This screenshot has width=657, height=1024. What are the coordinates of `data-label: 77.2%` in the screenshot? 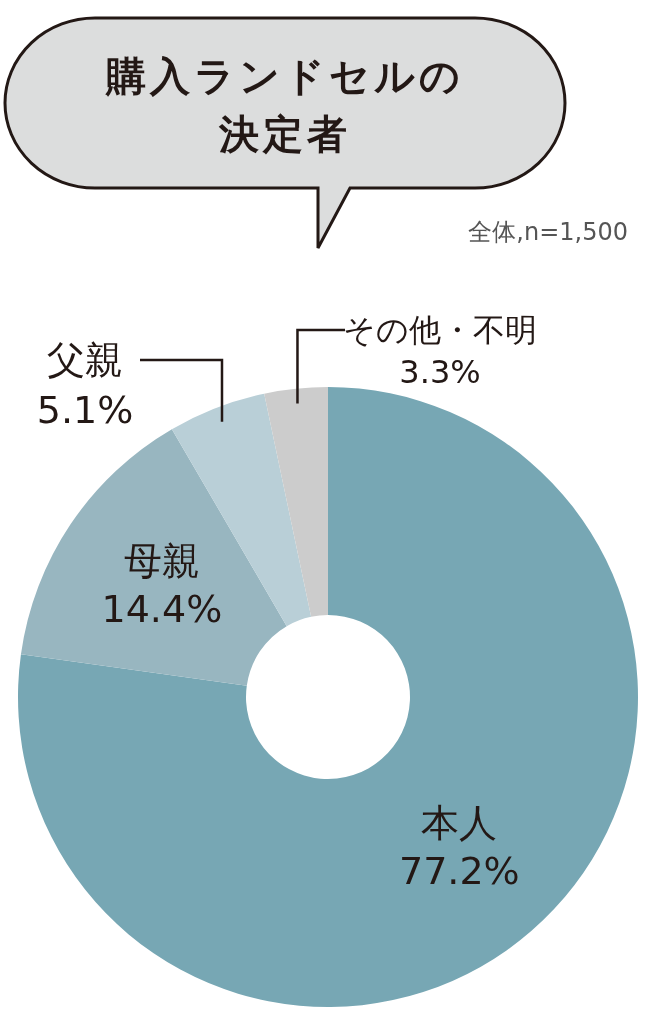 It's located at (459, 870).